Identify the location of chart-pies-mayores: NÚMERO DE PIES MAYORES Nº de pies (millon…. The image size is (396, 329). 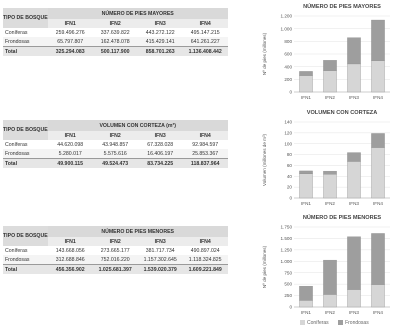
(328, 52).